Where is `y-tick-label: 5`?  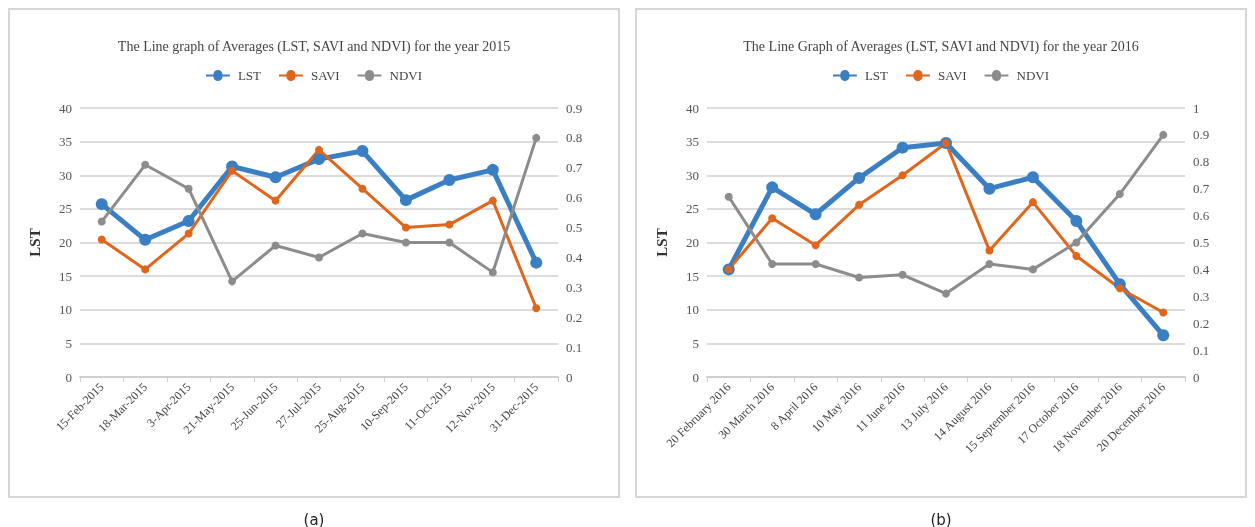
y-tick-label: 5 is located at coordinates (695, 343).